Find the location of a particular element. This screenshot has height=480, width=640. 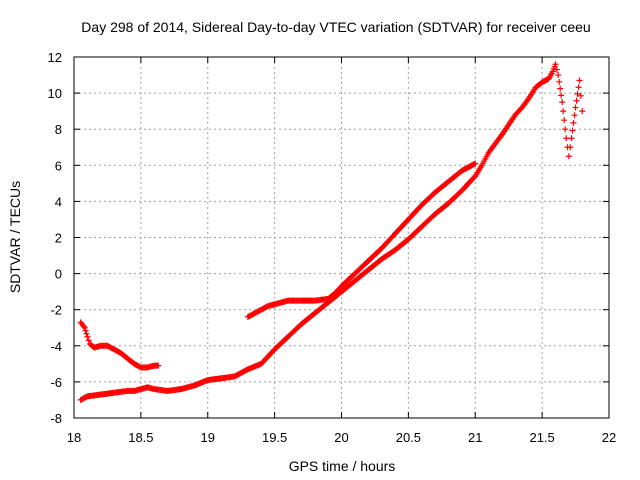

y-tick-label: -2 is located at coordinates (56, 310).